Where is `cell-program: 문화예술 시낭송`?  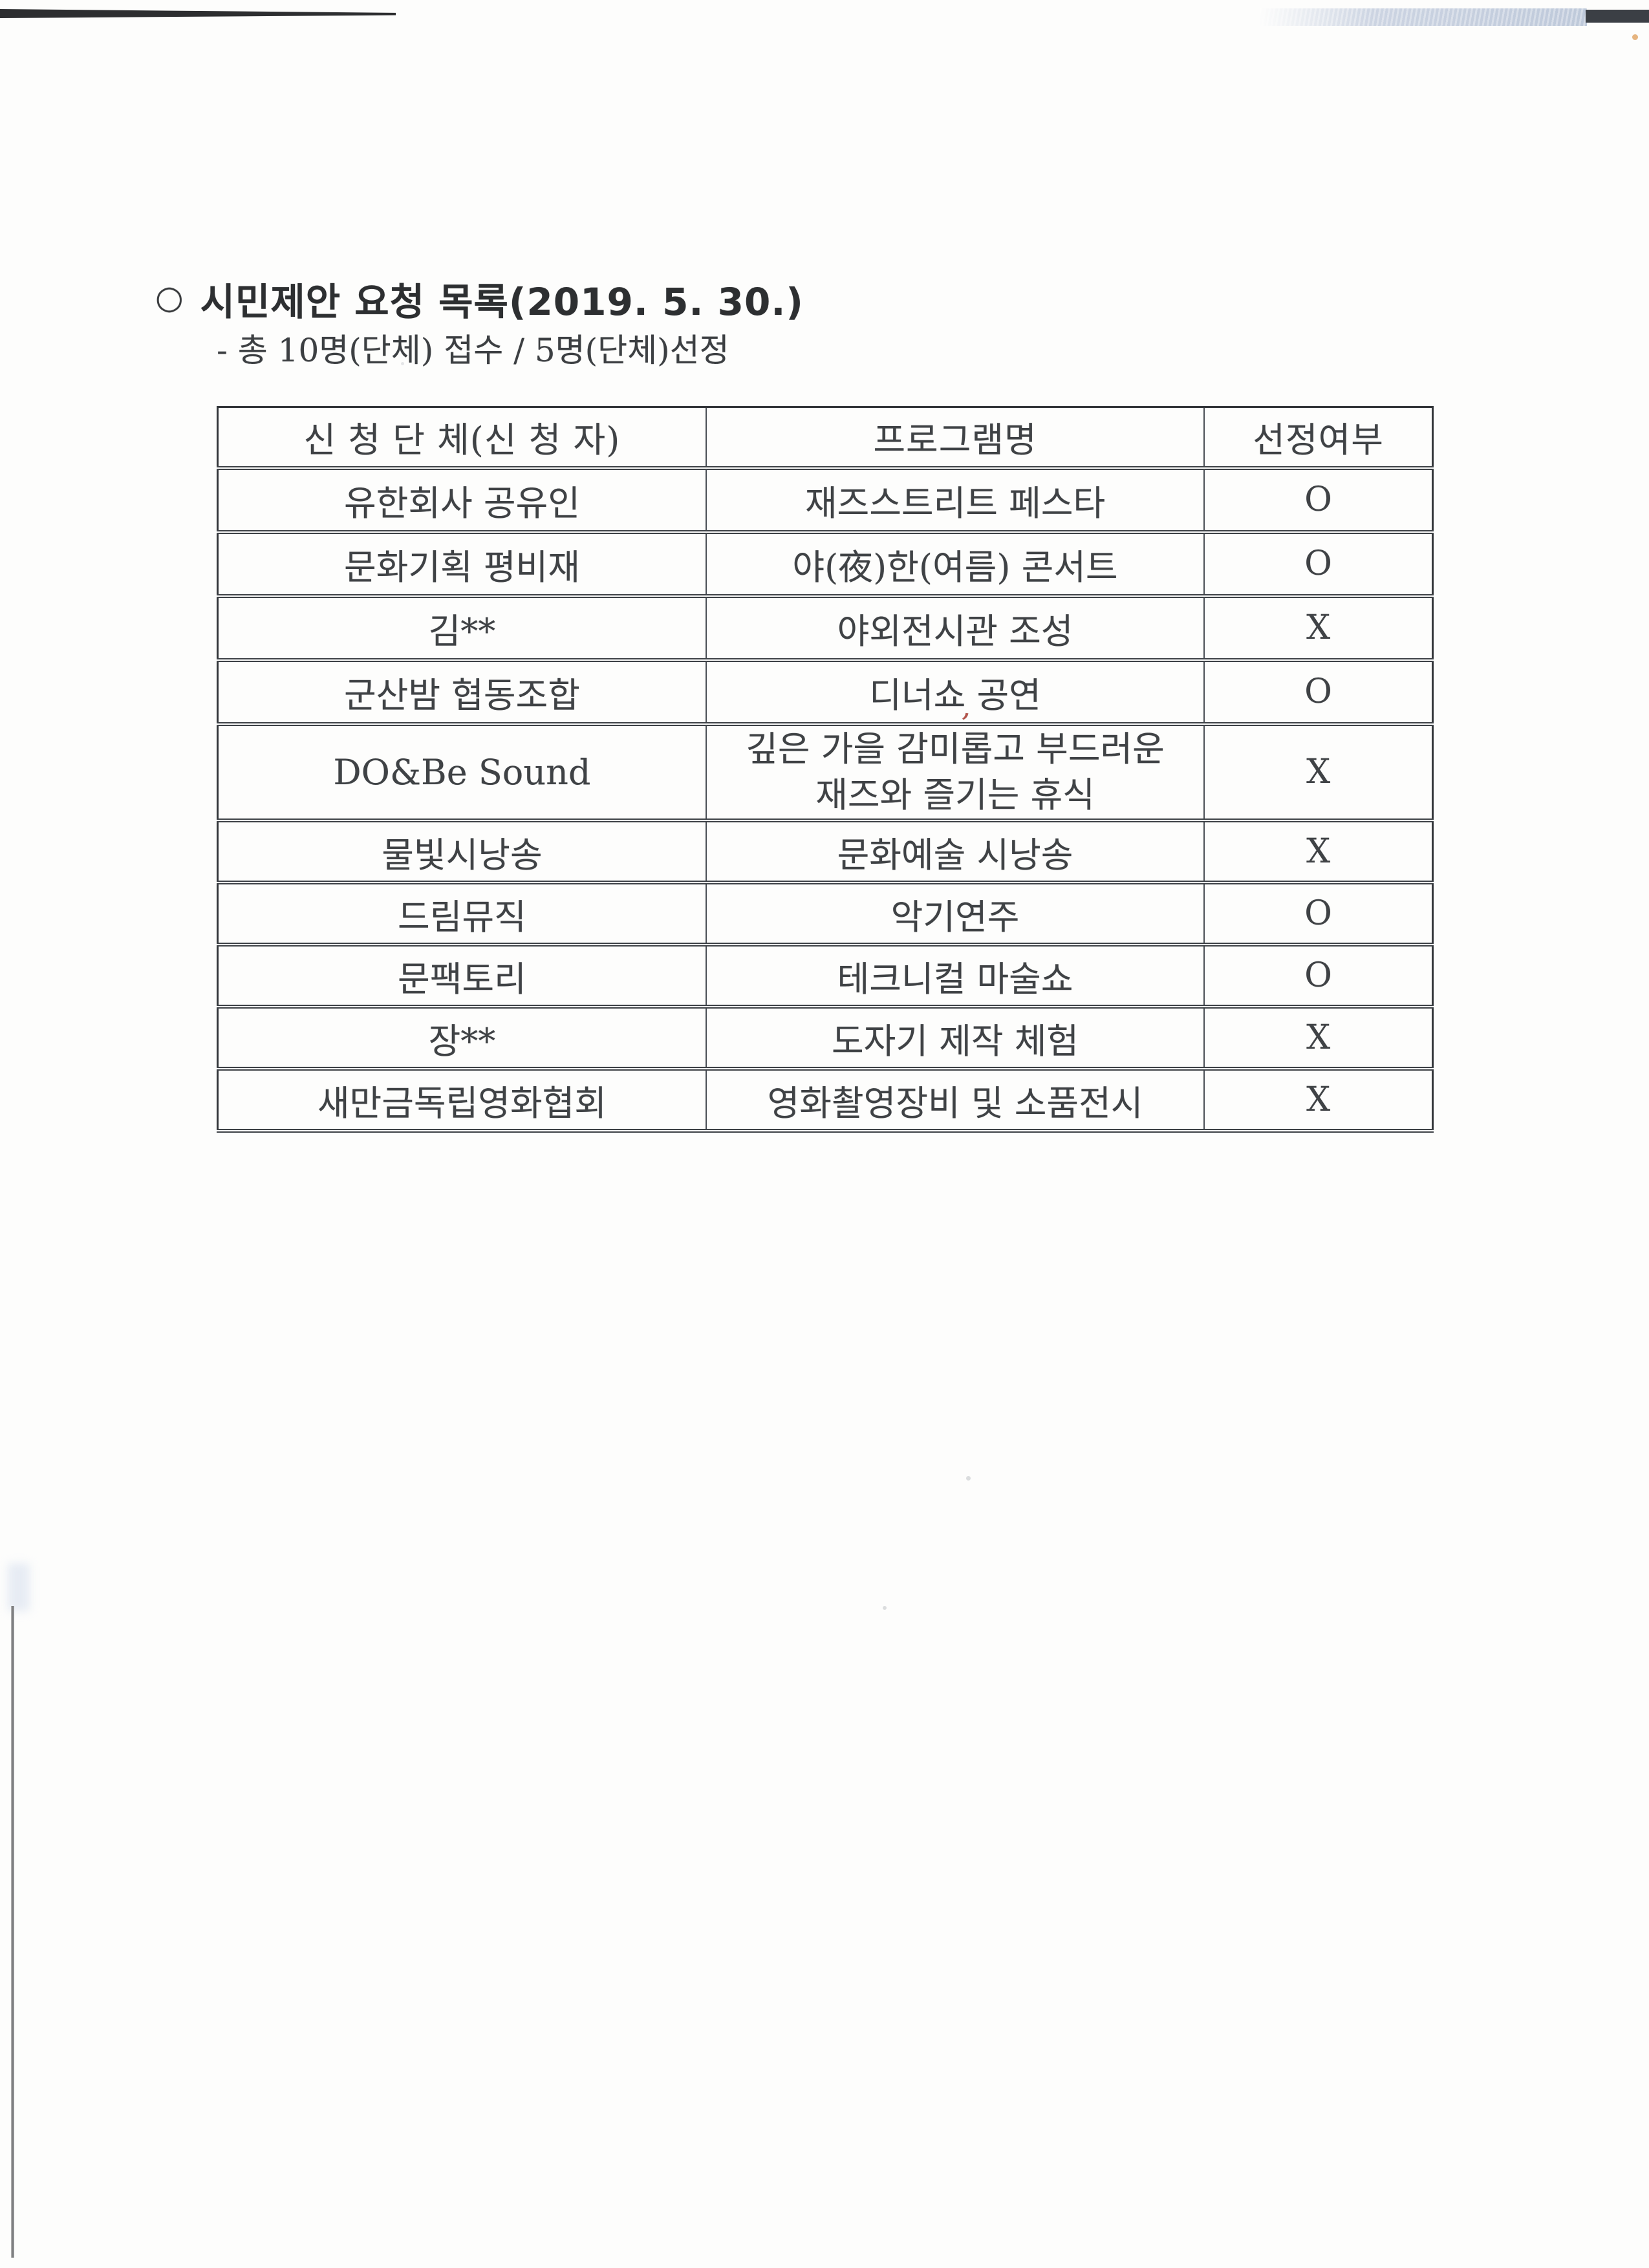 cell-program: 문화예술 시낭송 is located at coordinates (955, 851).